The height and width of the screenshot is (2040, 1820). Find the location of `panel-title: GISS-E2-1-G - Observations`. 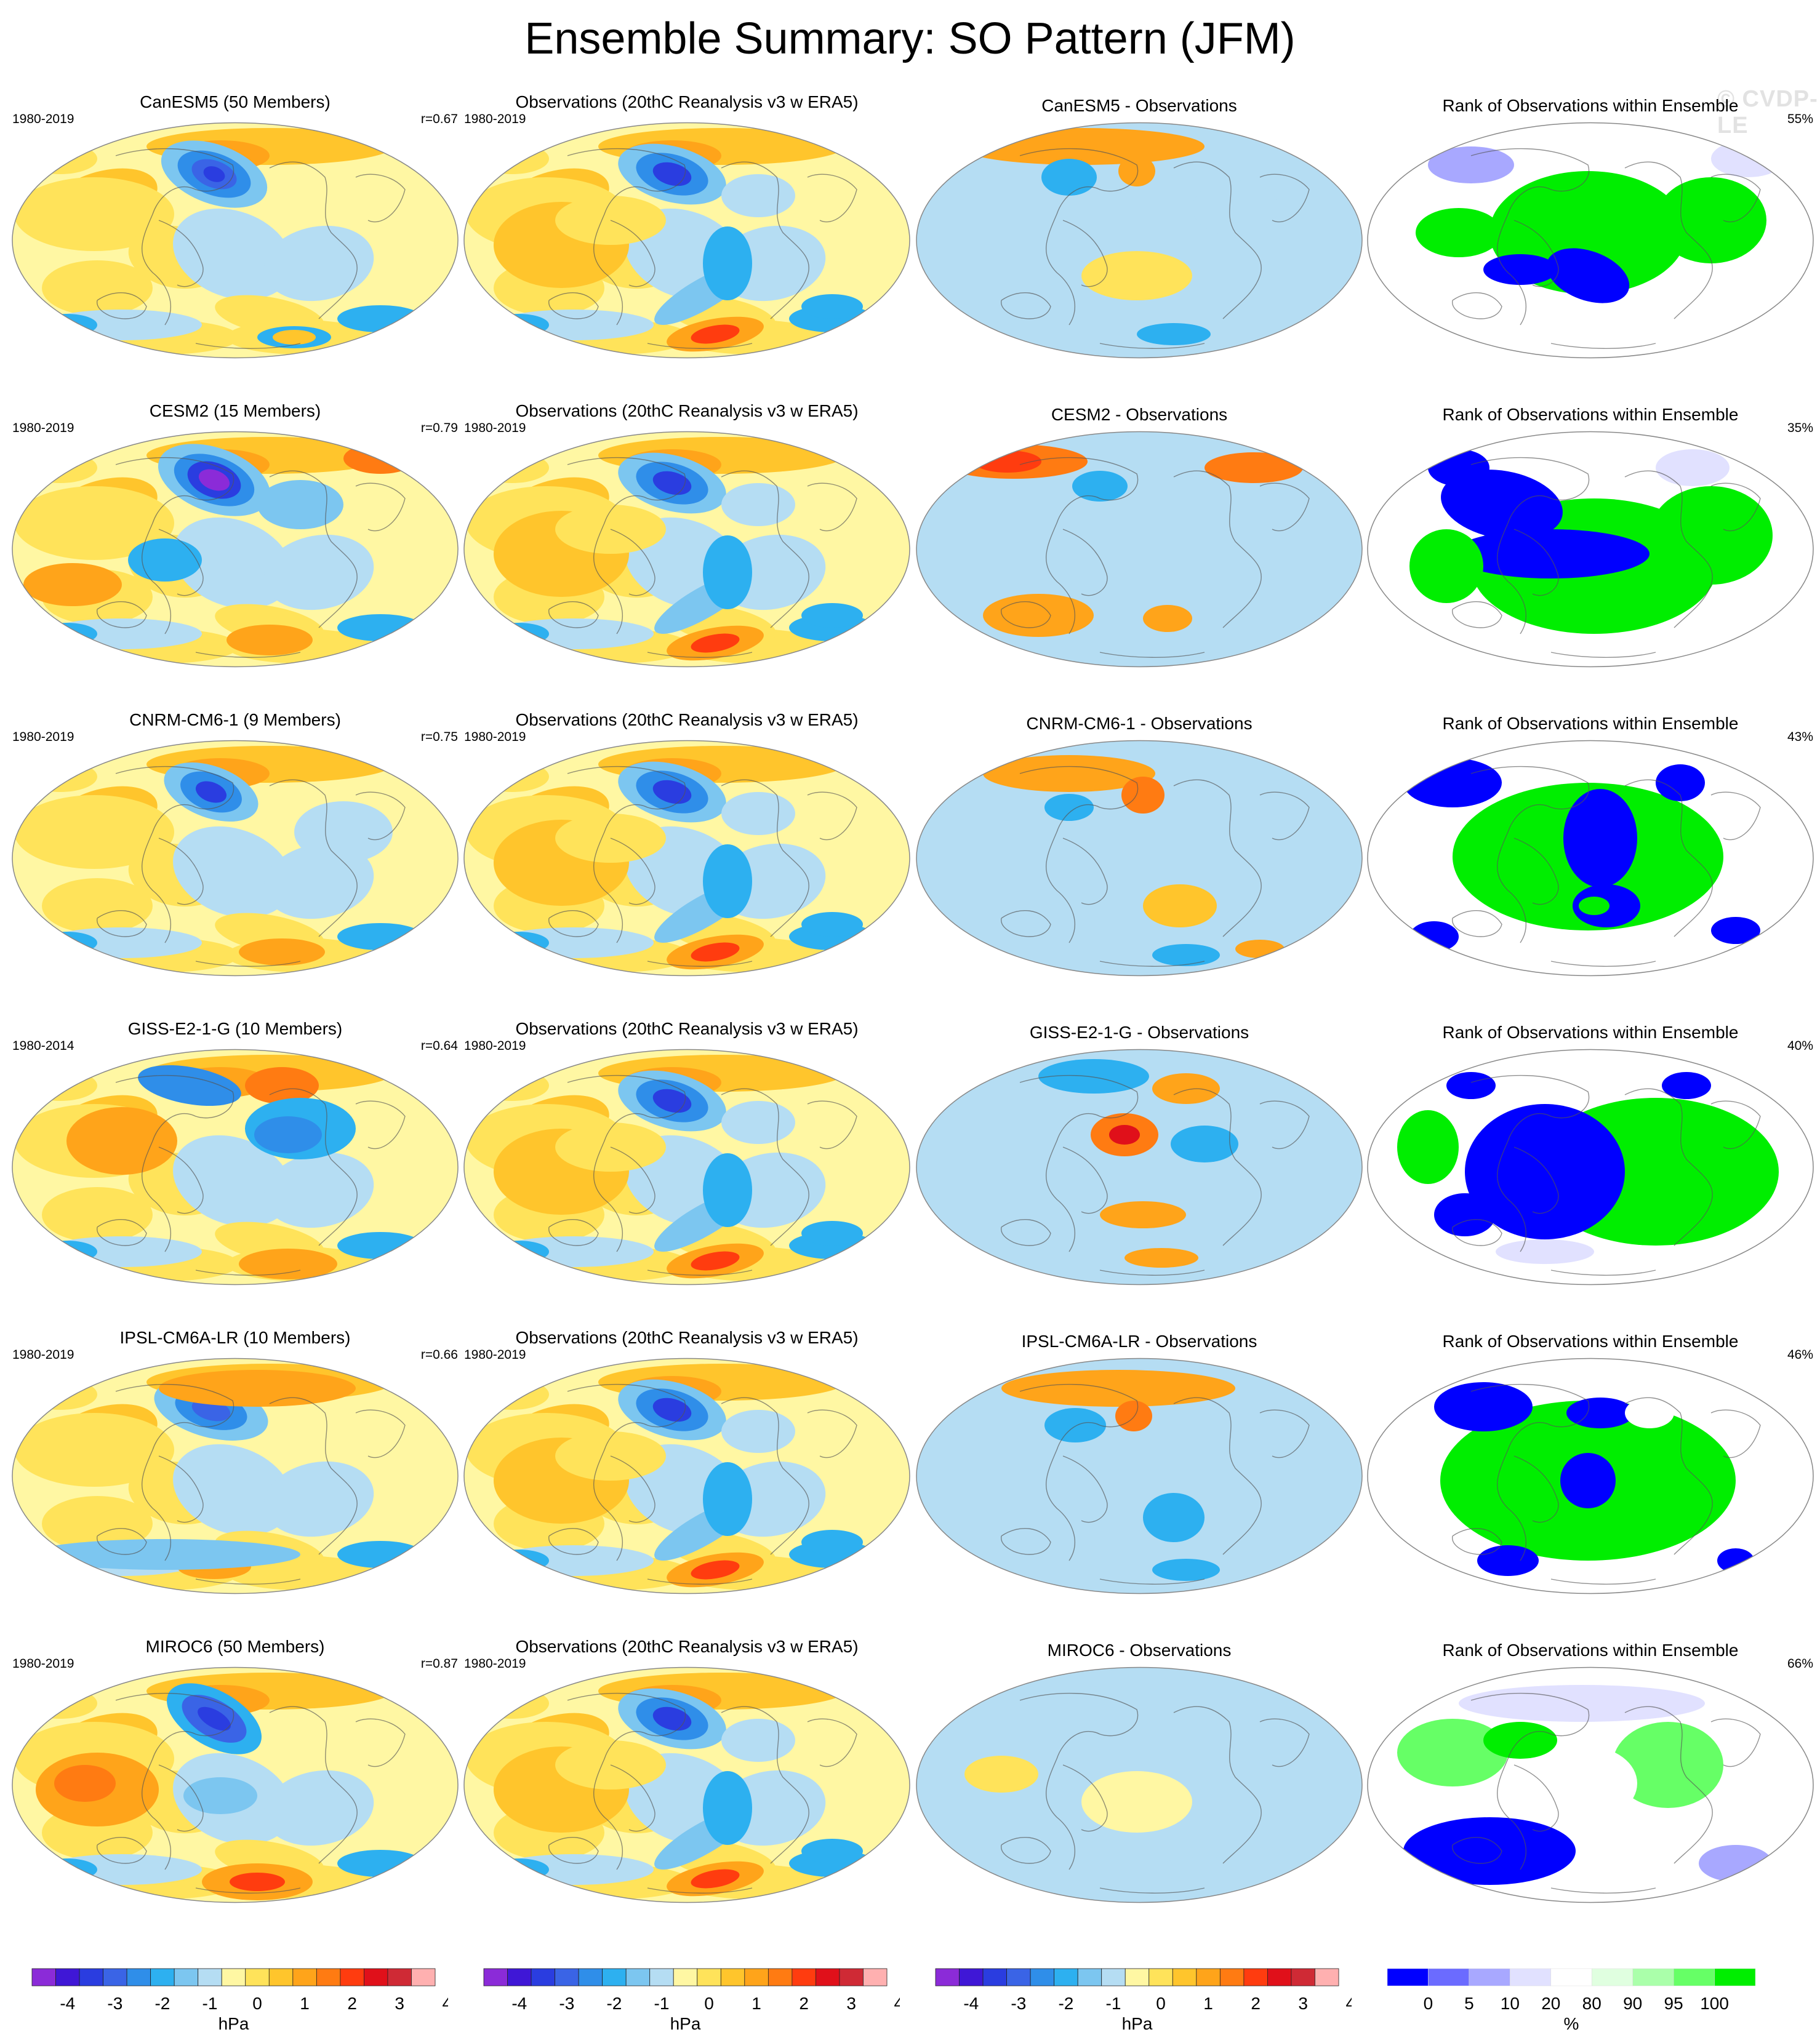

panel-title: GISS-E2-1-G - Observations is located at coordinates (1139, 1032).